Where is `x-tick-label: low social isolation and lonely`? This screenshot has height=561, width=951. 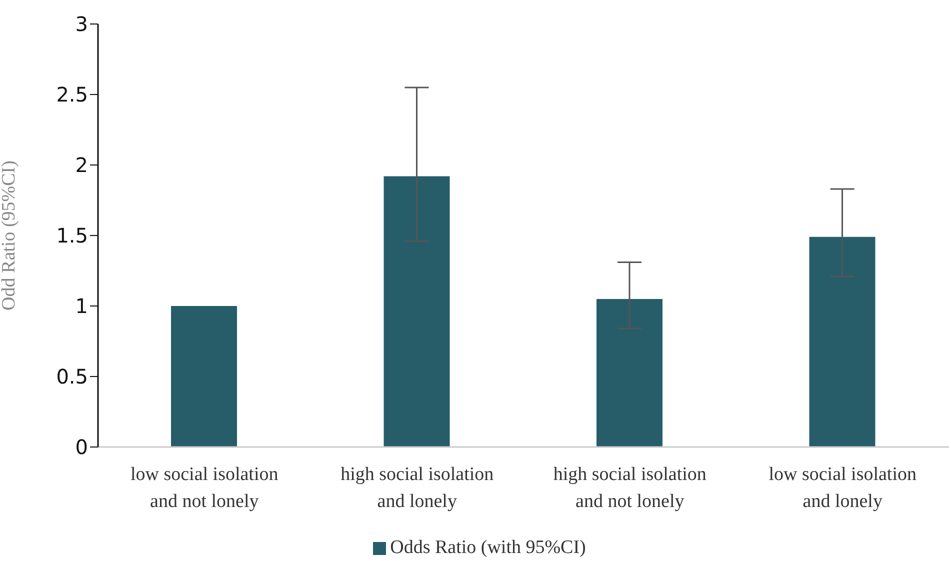
x-tick-label: low social isolation and lonely is located at coordinates (842, 488).